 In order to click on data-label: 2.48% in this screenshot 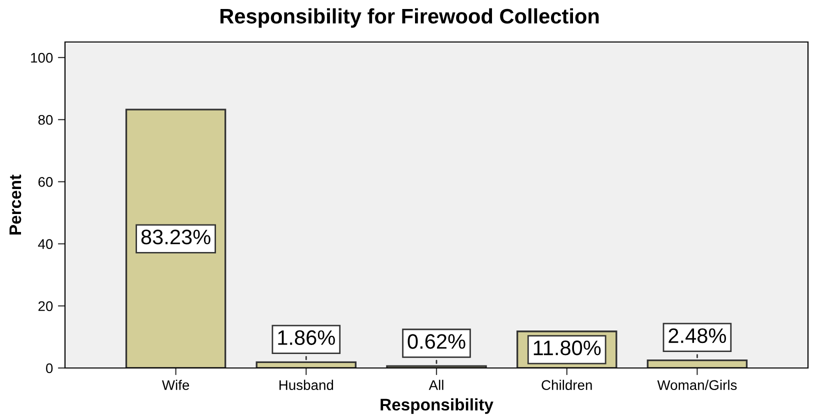, I will do `click(697, 336)`.